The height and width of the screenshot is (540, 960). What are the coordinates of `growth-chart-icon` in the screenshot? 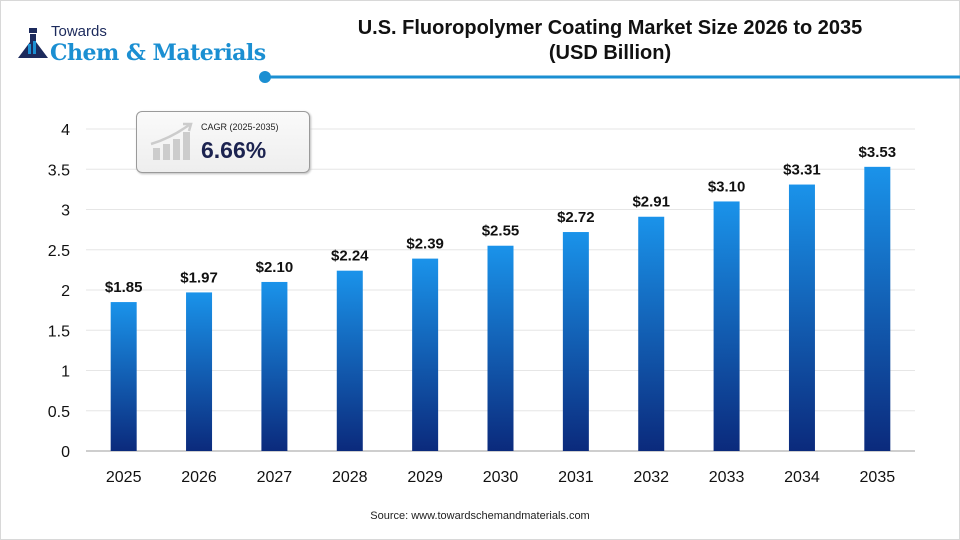 It's located at (171, 141).